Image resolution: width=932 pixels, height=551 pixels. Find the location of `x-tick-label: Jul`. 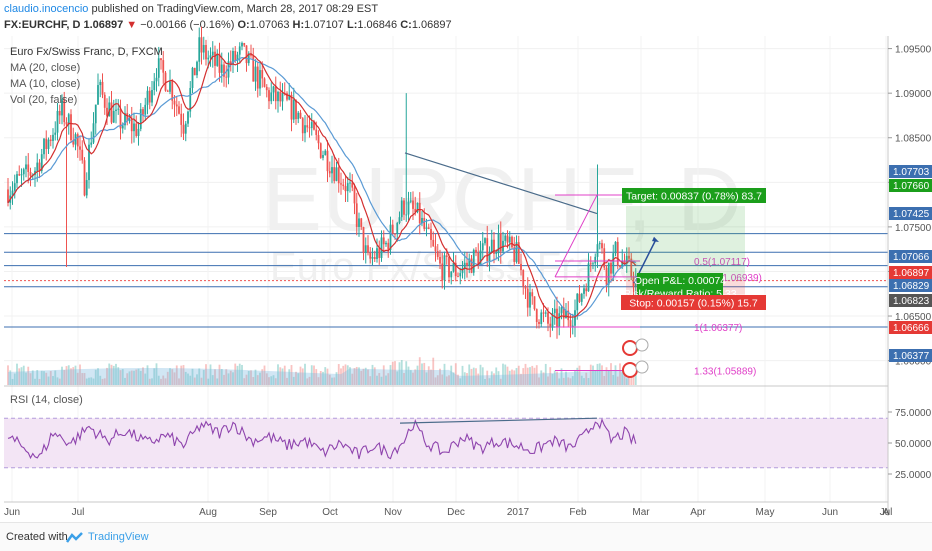

x-tick-label: Jul is located at coordinates (886, 512).